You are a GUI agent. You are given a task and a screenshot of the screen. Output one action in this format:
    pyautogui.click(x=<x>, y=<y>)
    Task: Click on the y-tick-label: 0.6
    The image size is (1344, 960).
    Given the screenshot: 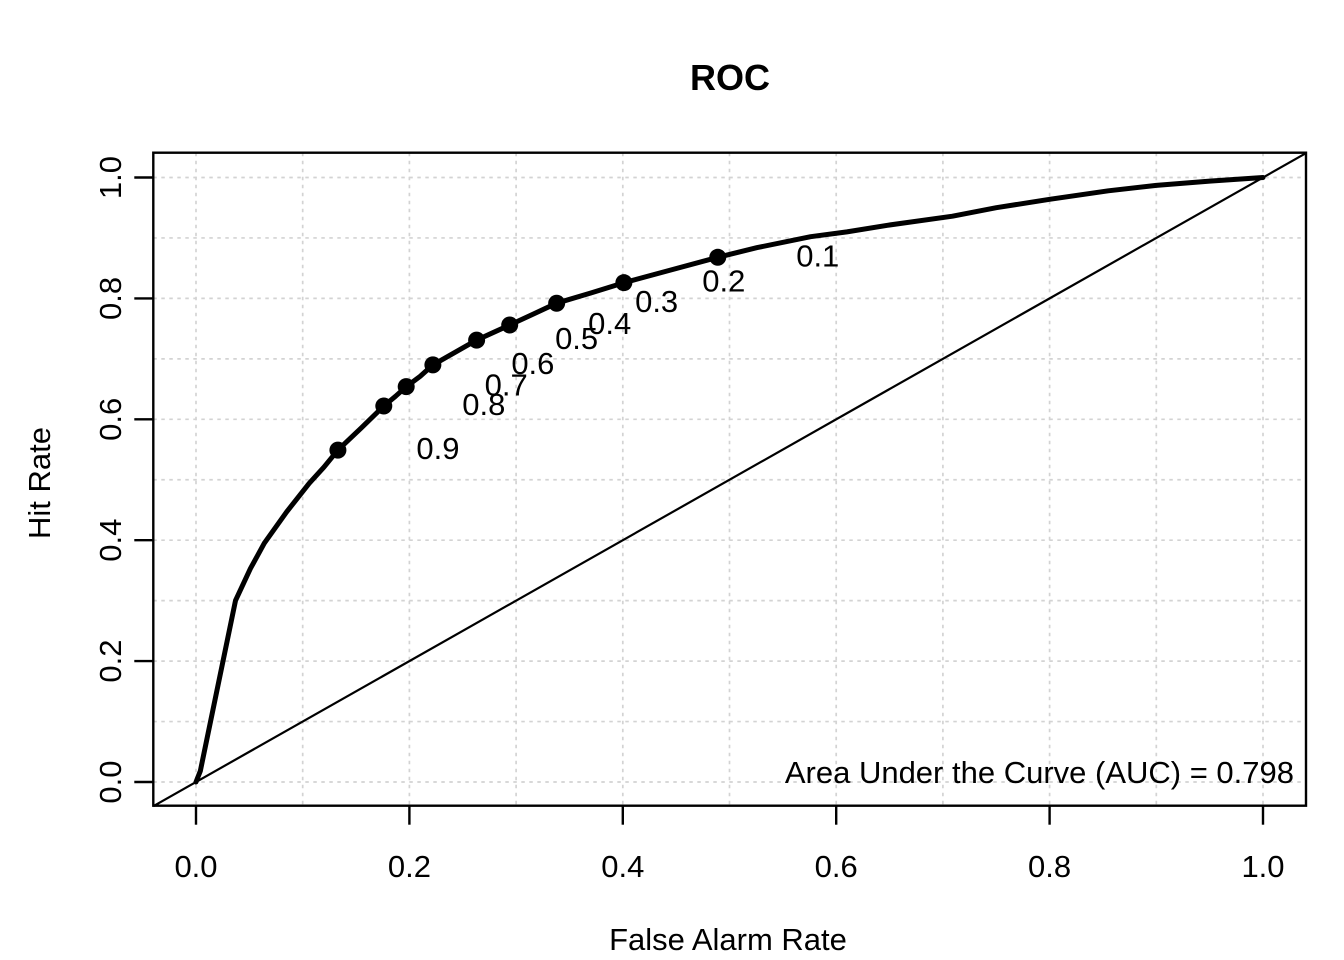 What is the action you would take?
    pyautogui.click(x=110, y=419)
    